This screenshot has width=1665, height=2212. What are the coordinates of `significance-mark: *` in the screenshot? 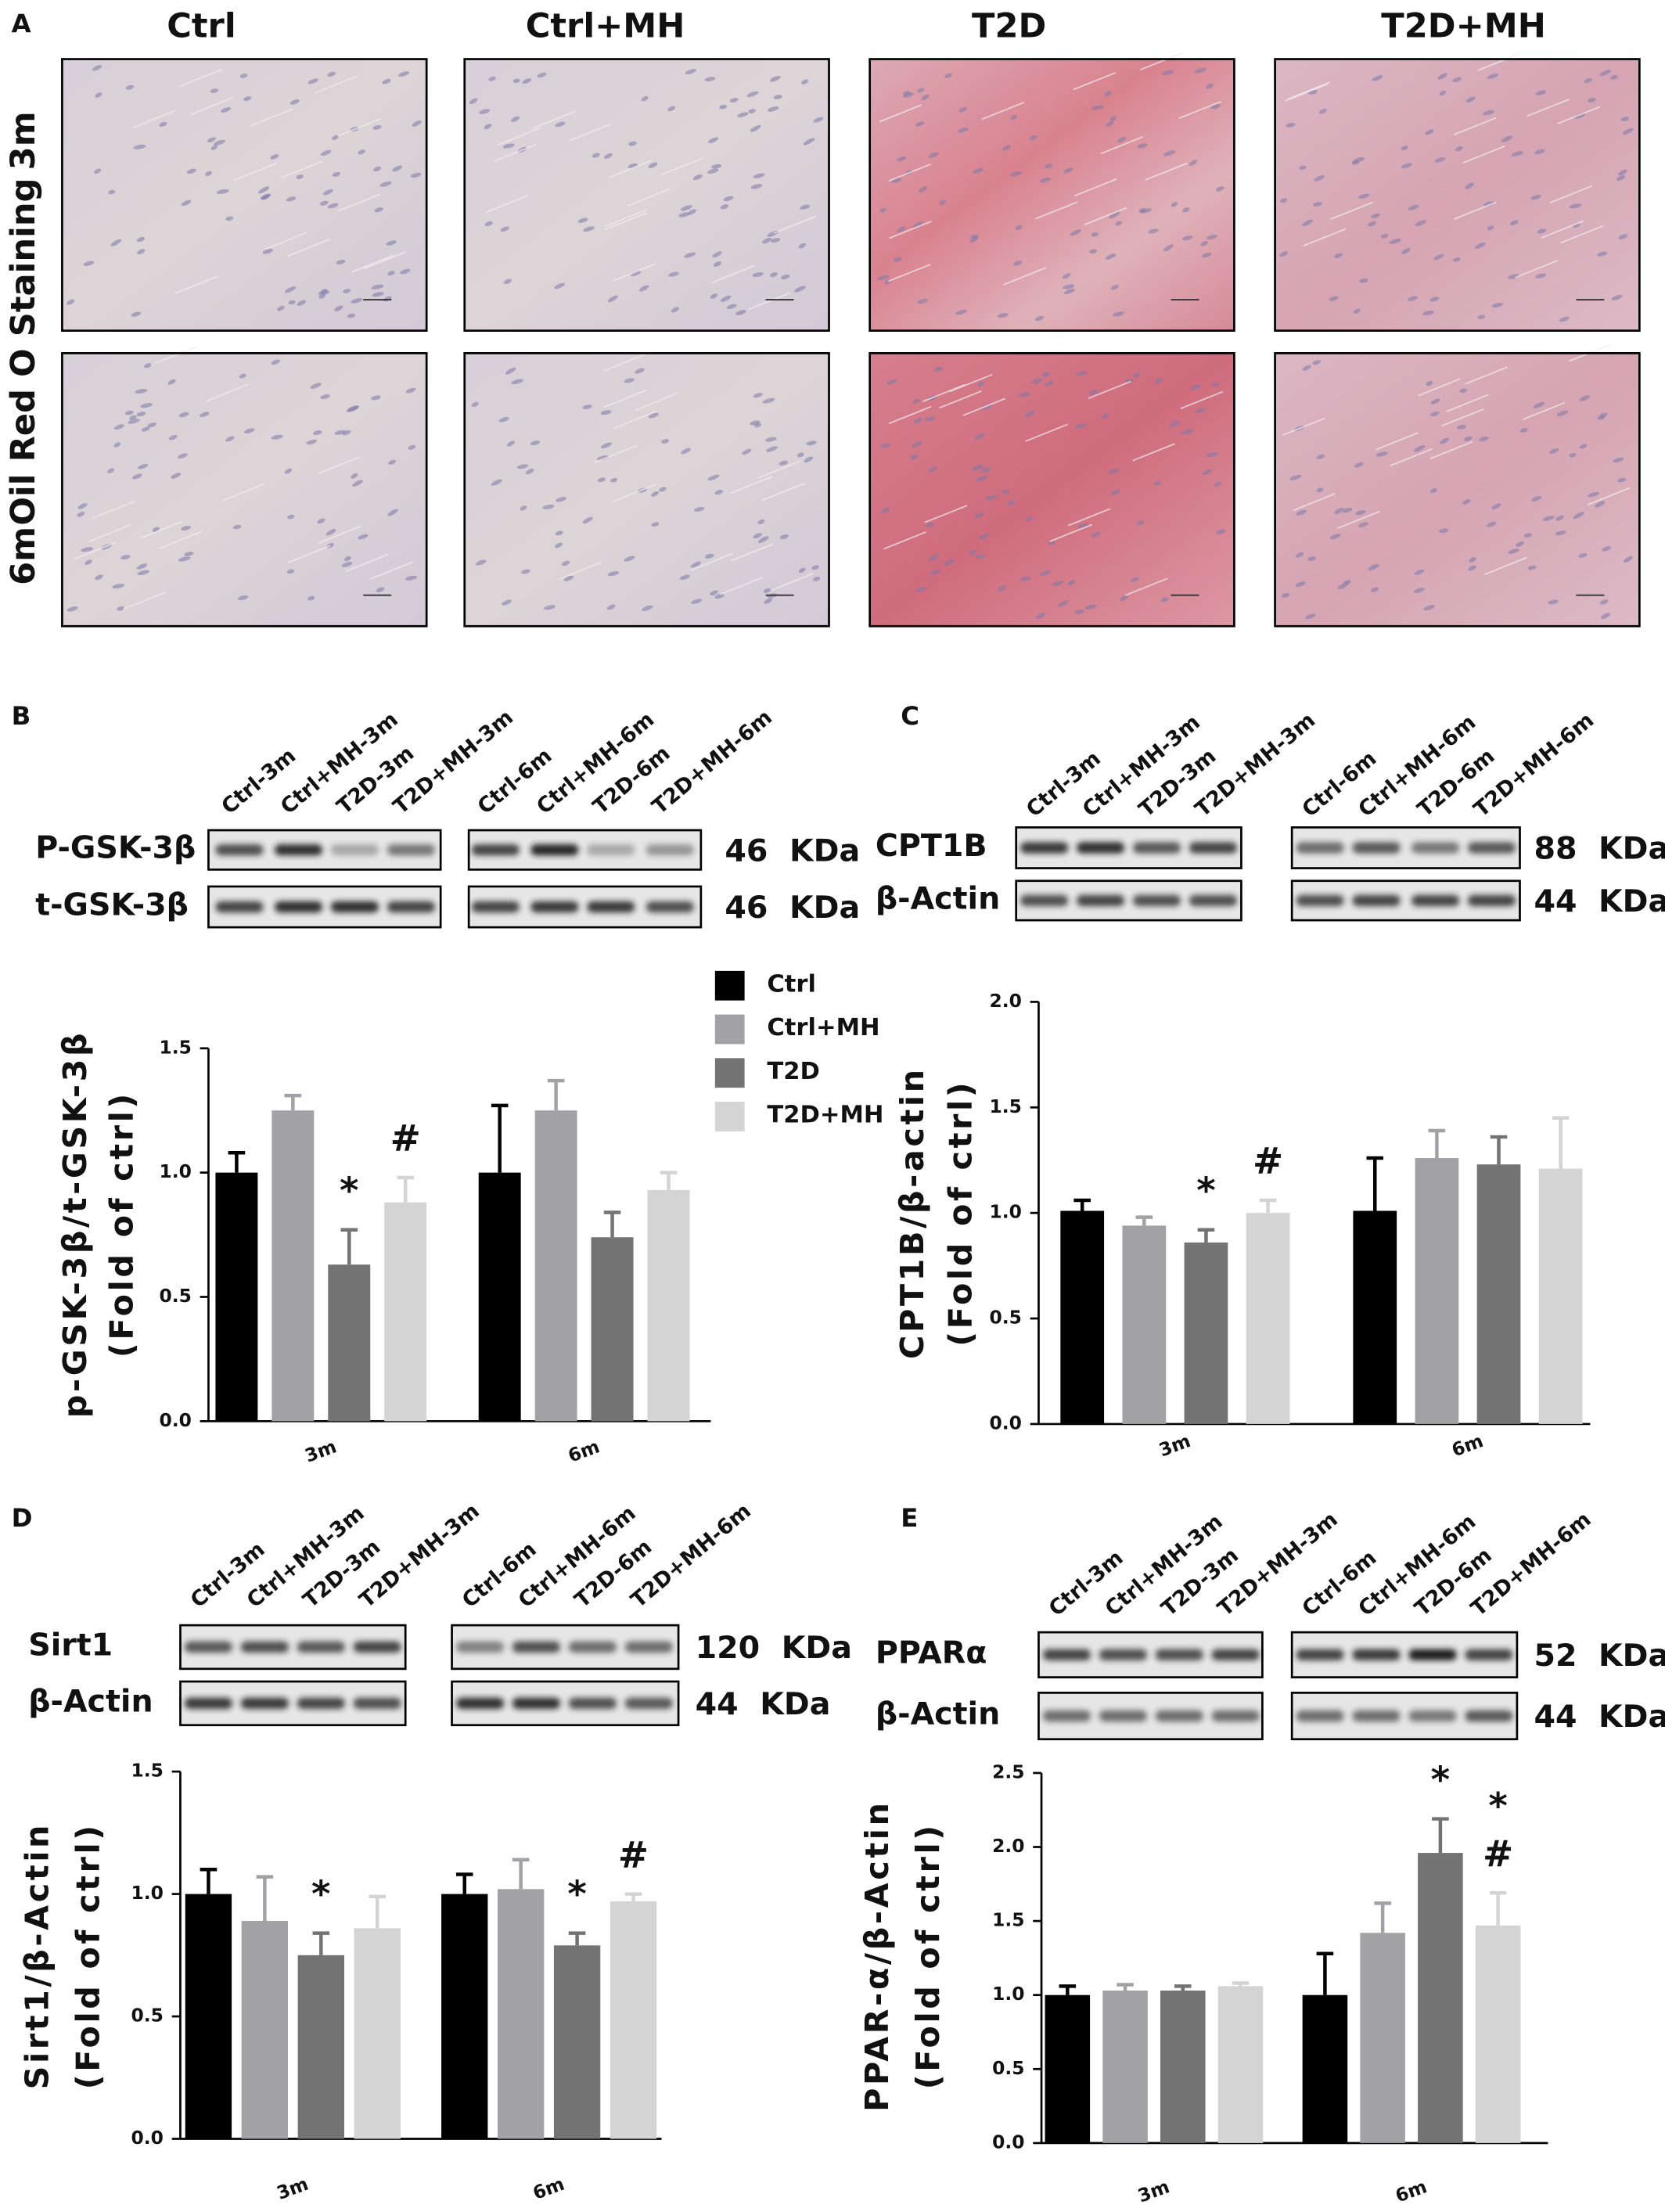 It's located at (320, 1894).